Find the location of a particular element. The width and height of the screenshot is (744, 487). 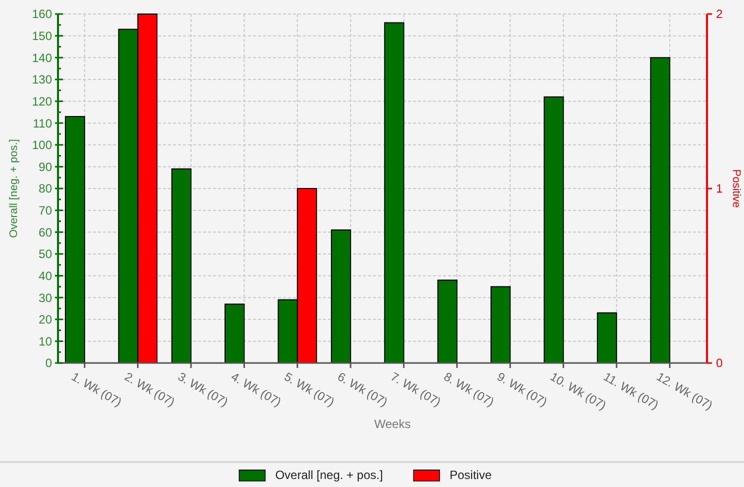

y2-tick-label: 1 is located at coordinates (719, 189).